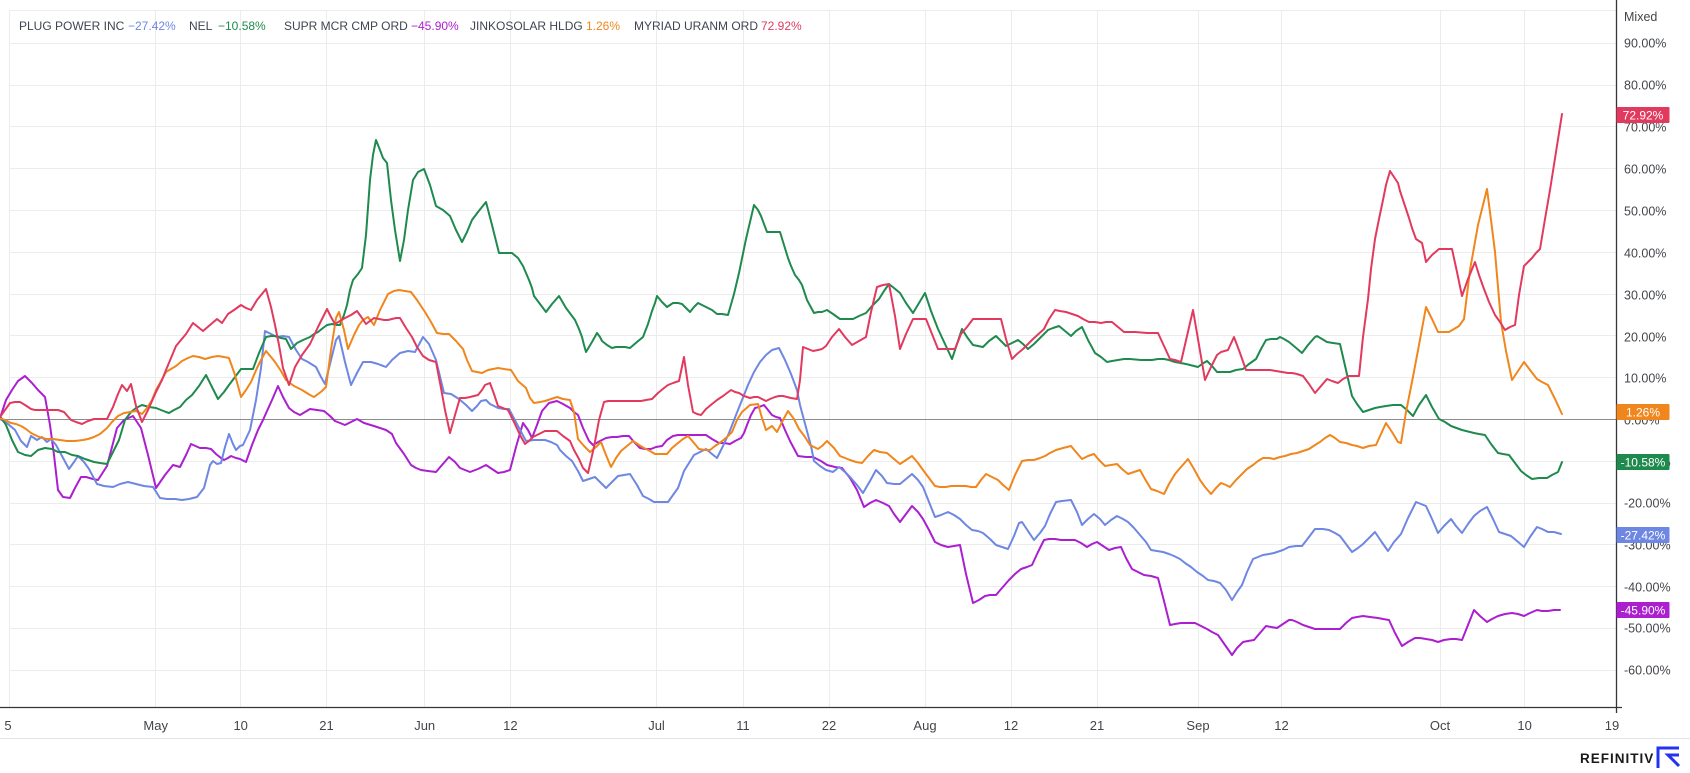 The height and width of the screenshot is (773, 1690). What do you see at coordinates (346, 26) in the screenshot?
I see `svg-text: SUPR MCR CMP ORD` at bounding box center [346, 26].